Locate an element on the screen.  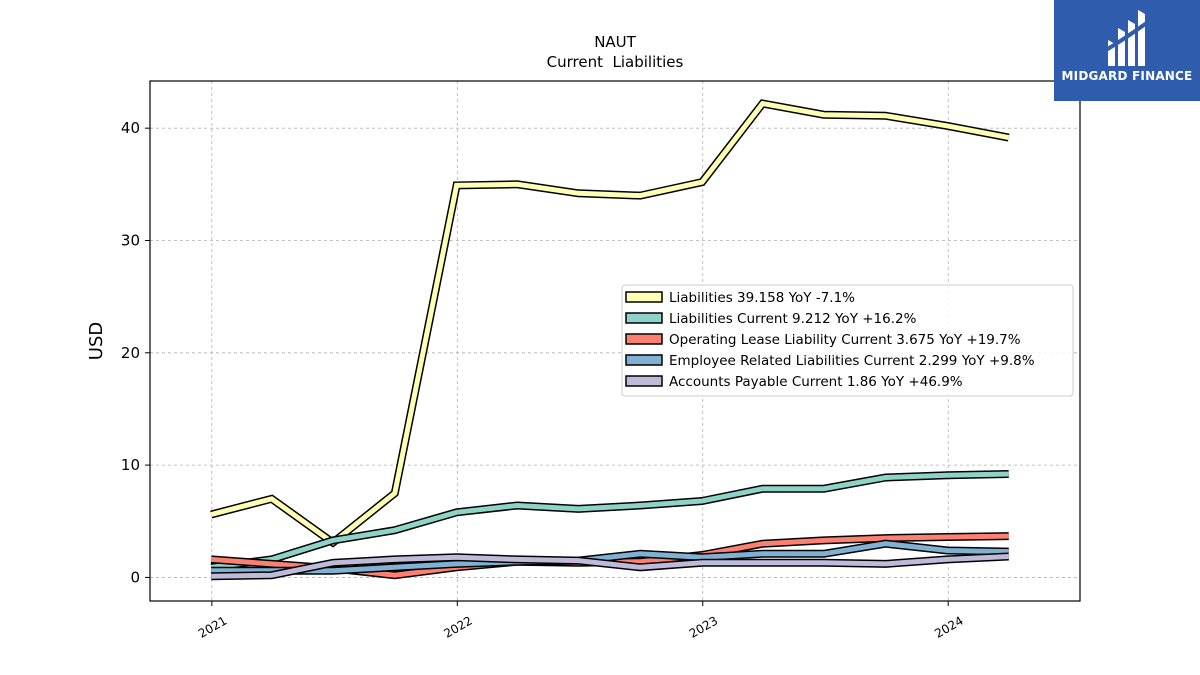
legend-label: Liabilities 39.158 YoY -7.1% is located at coordinates (762, 298).